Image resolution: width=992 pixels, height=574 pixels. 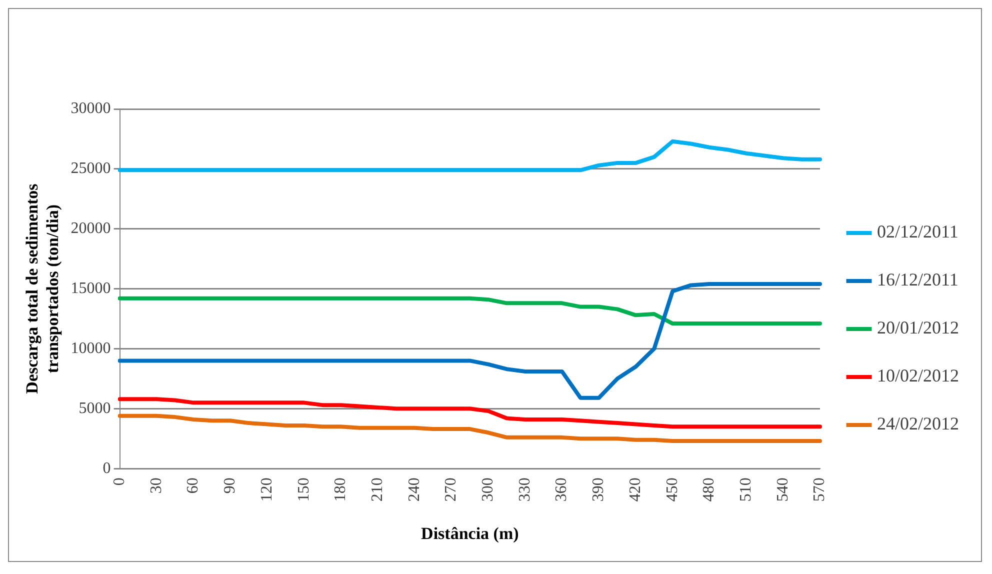 What do you see at coordinates (917, 232) in the screenshot?
I see `legend-label: 02/12/2011` at bounding box center [917, 232].